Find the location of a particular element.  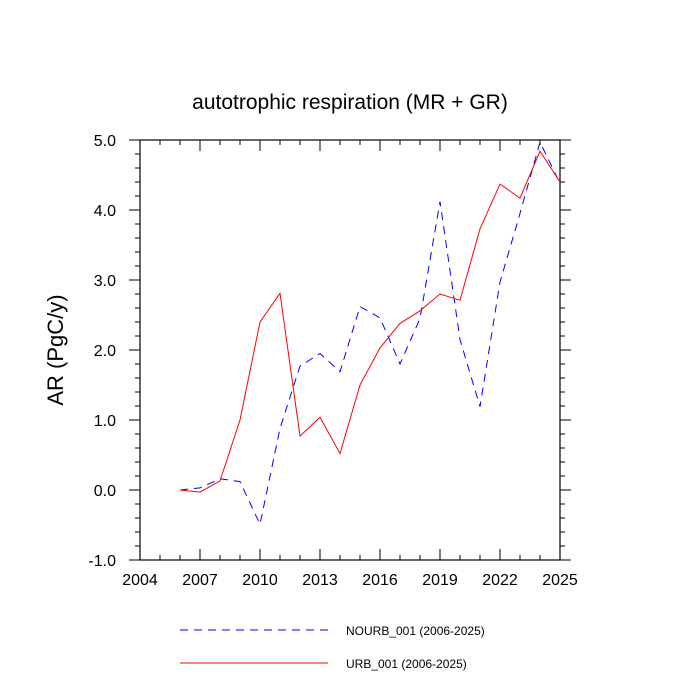

x-tick-label: 2004 is located at coordinates (140, 580).